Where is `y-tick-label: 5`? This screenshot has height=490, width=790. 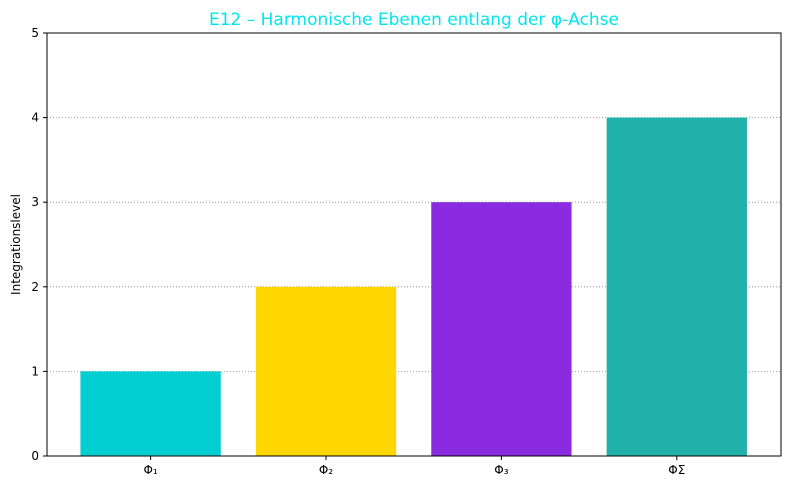 y-tick-label: 5 is located at coordinates (35, 33).